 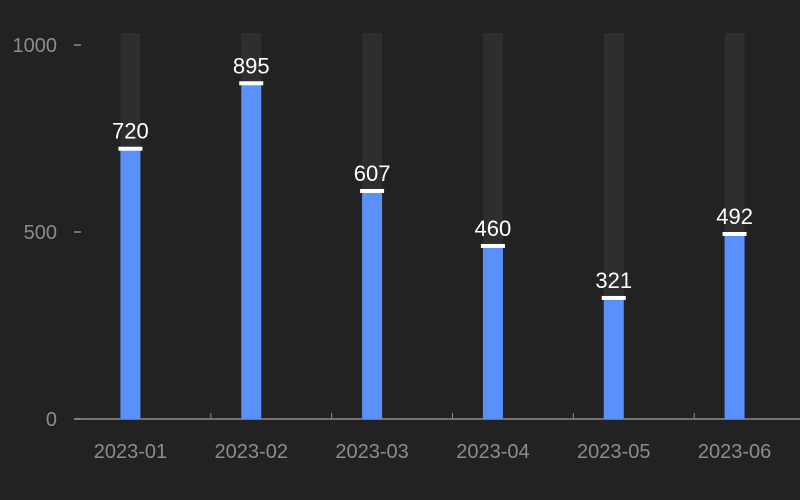 I want to click on data-label: 460, so click(x=493, y=228).